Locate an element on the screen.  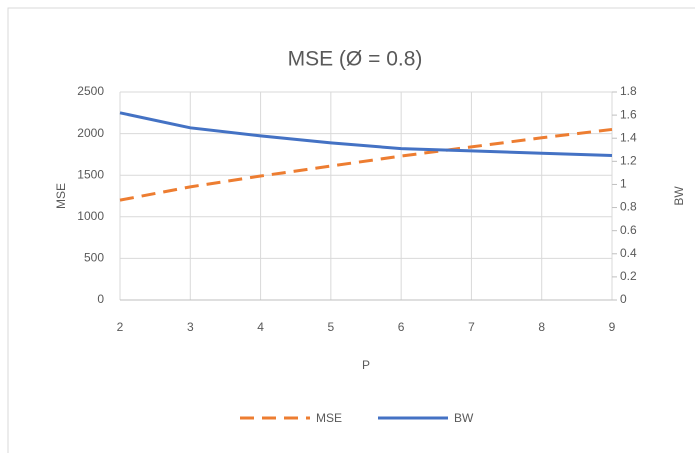
y2-tick-label: 1.6 is located at coordinates (628, 114).